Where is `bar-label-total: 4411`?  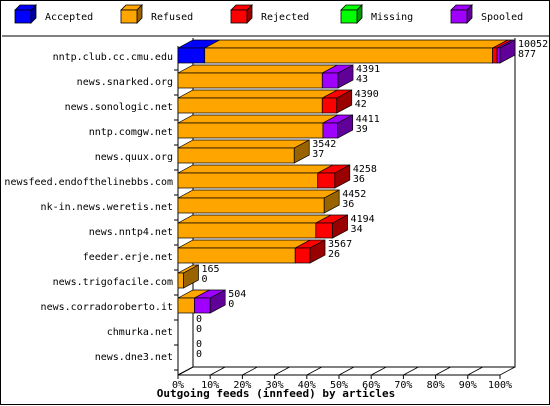 bar-label-total: 4411 is located at coordinates (368, 119).